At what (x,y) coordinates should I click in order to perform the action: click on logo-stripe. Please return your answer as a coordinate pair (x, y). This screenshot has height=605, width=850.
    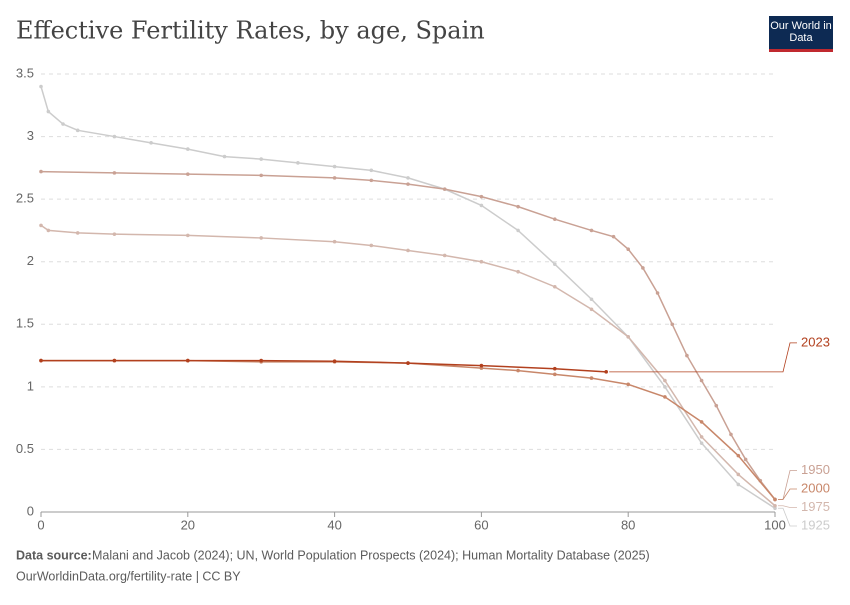
    Looking at the image, I should click on (801, 50).